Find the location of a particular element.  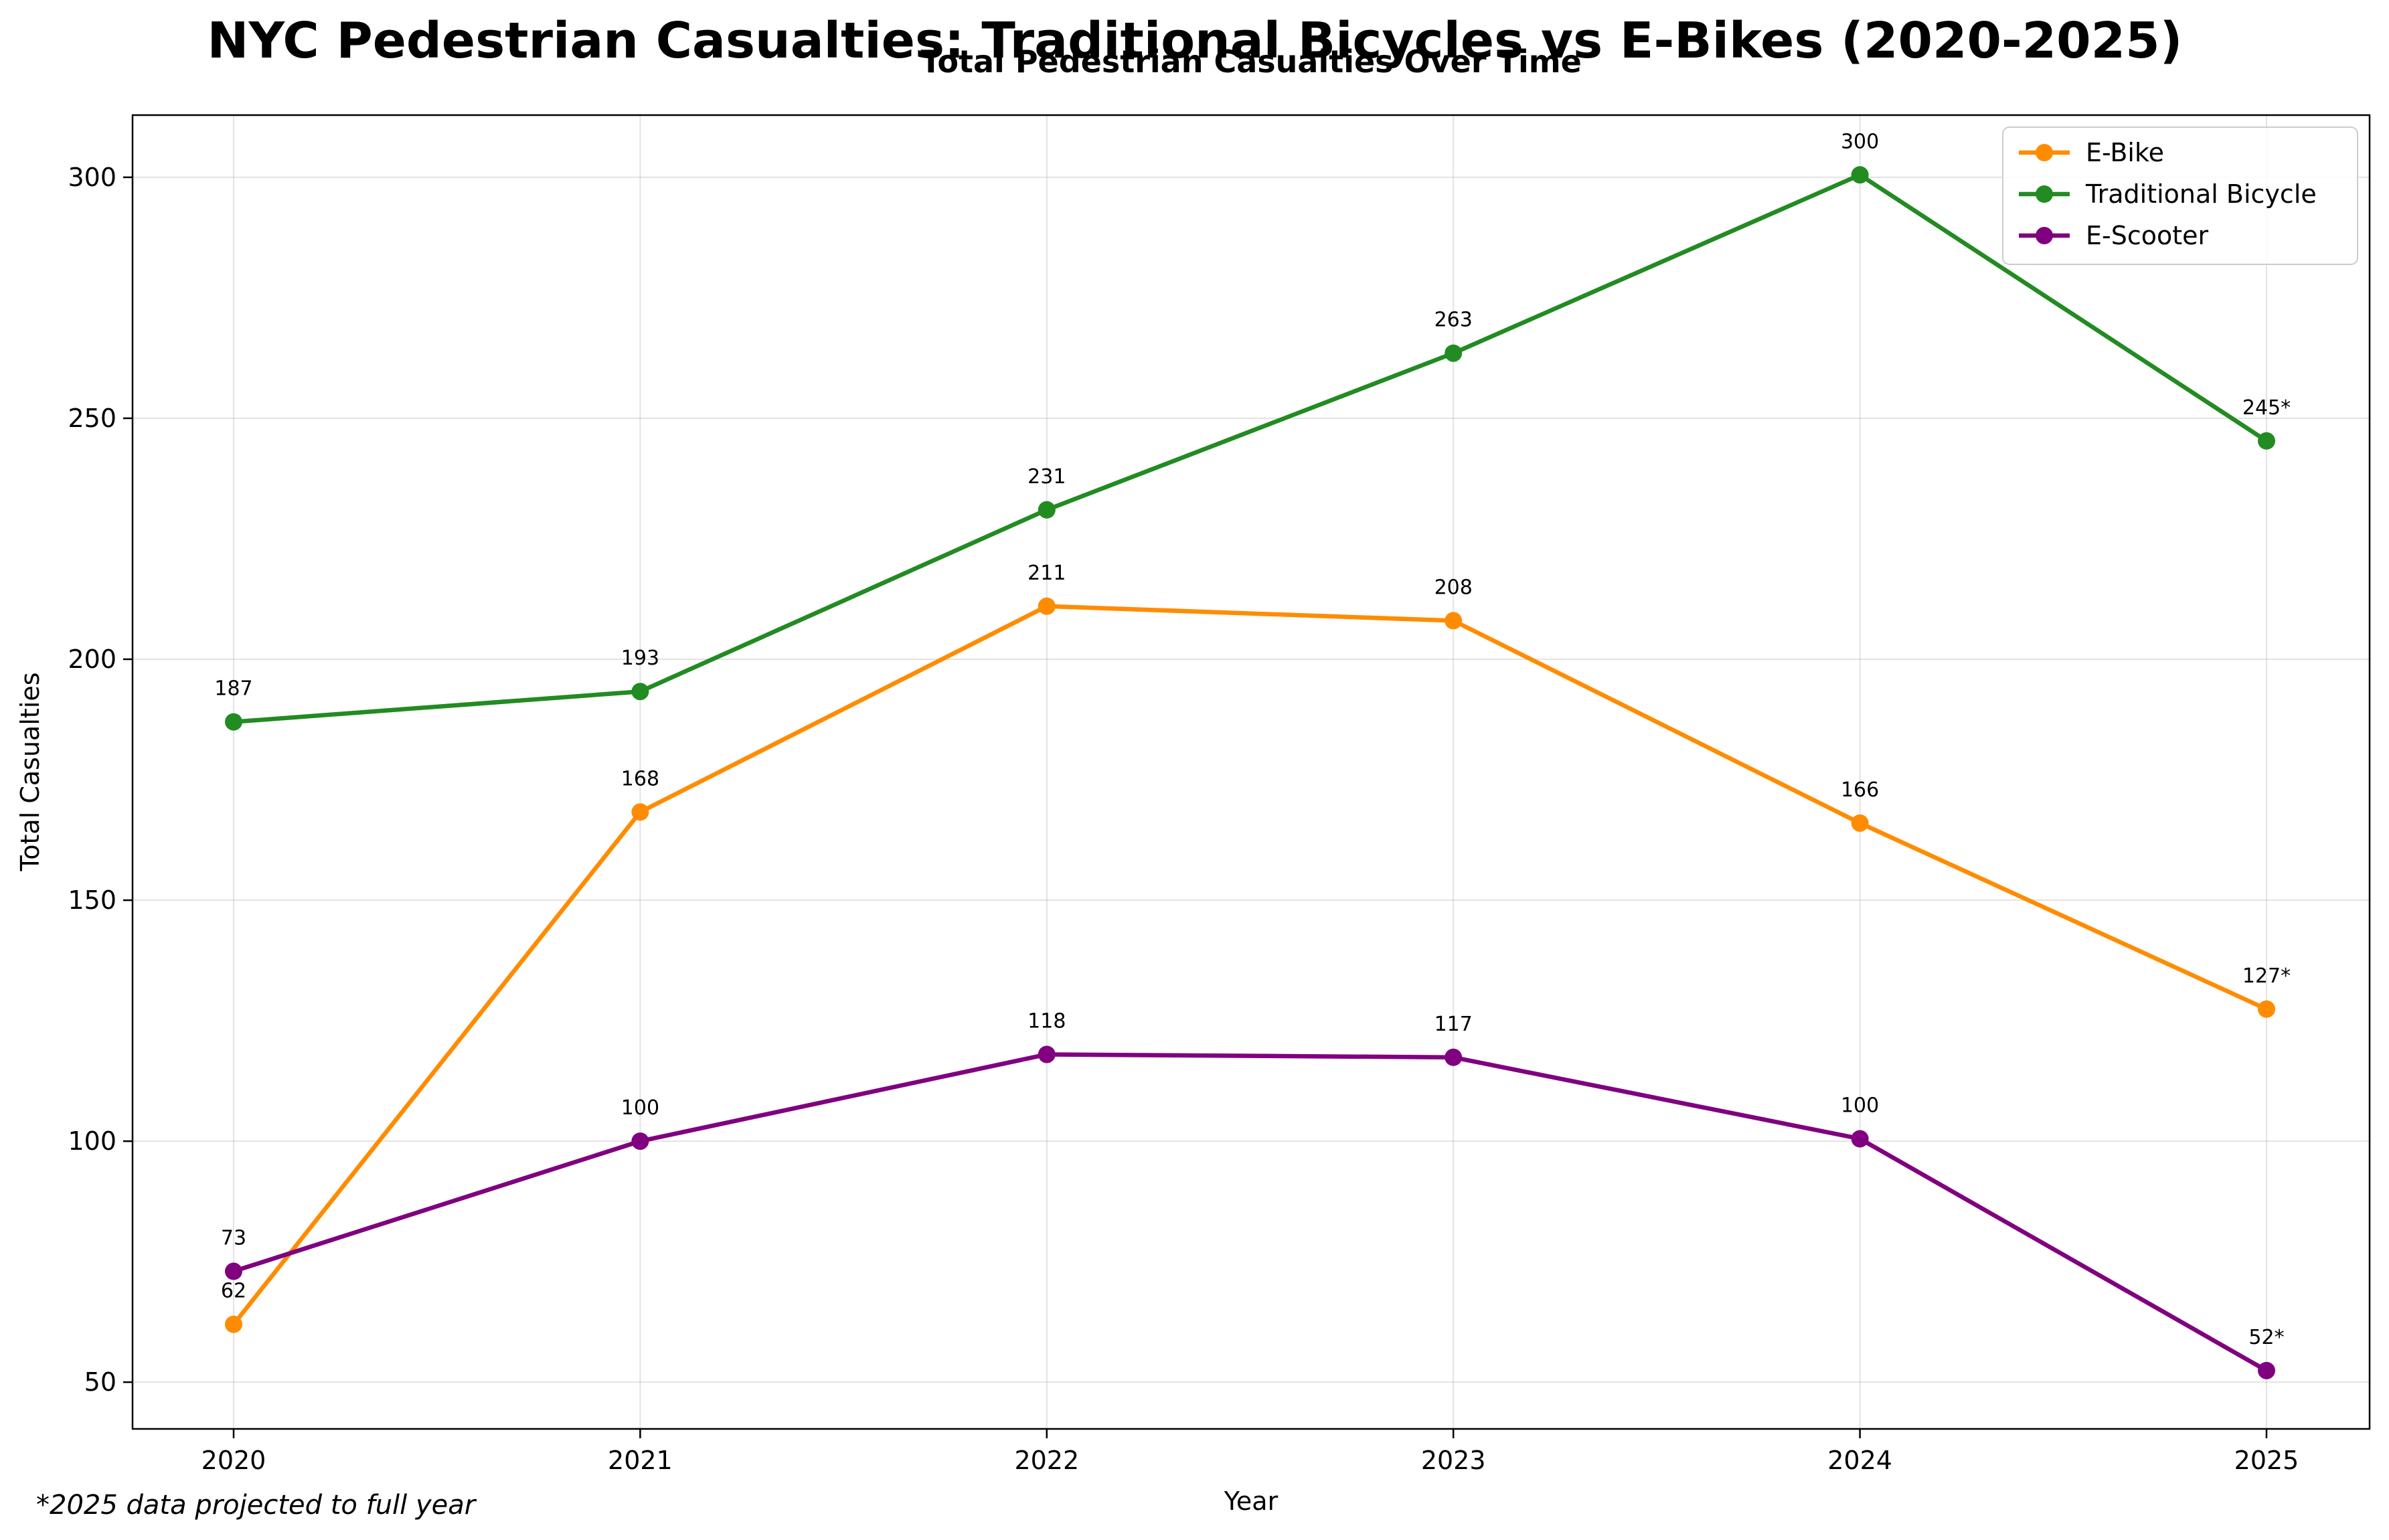

data-label-traditional-bicycle: 300 is located at coordinates (1860, 141).